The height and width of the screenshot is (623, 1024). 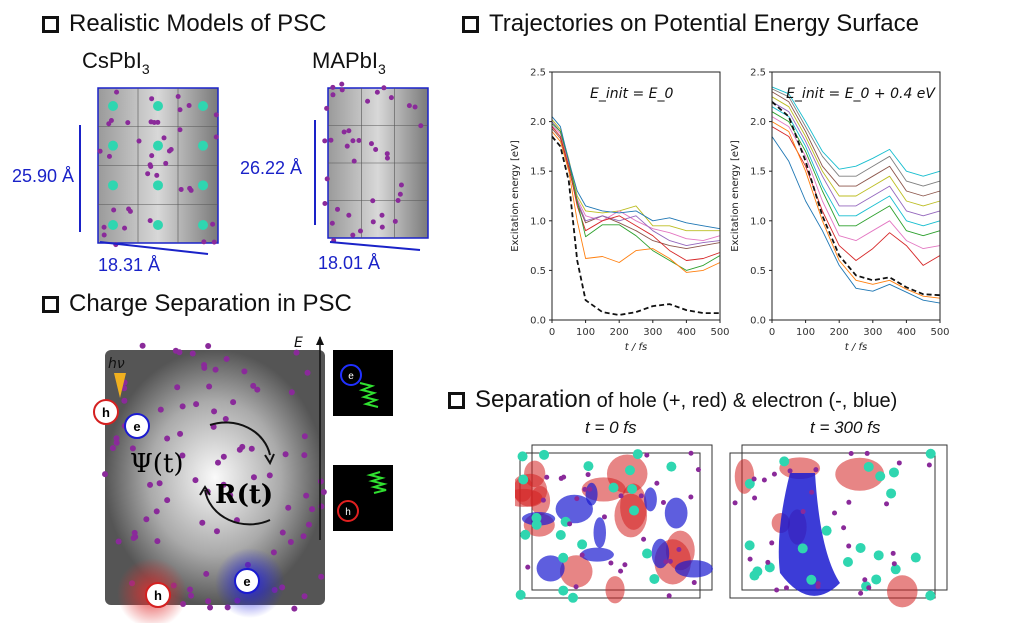 I want to click on snapshot-t300, so click(x=838, y=526).